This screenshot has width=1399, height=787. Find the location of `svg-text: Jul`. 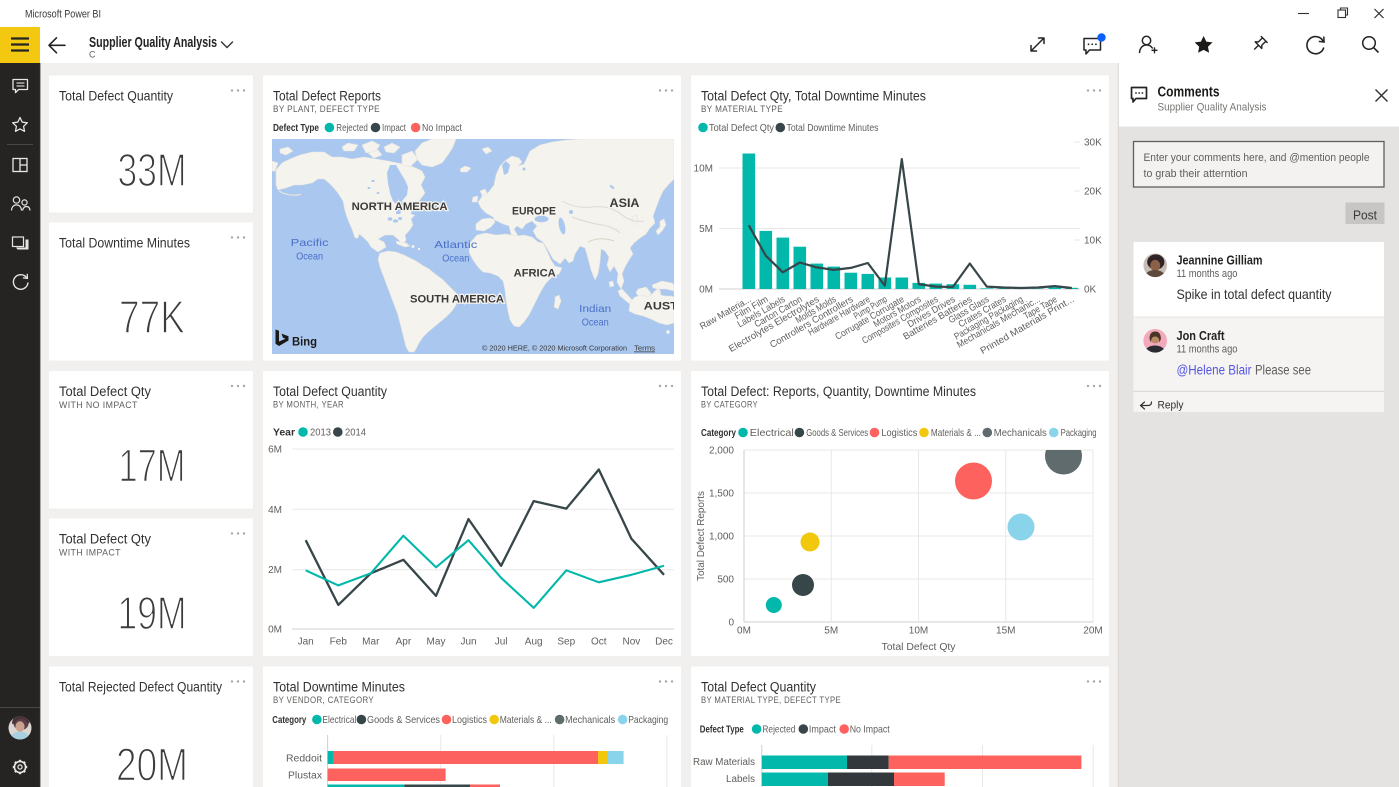

svg-text: Jul is located at coordinates (501, 642).